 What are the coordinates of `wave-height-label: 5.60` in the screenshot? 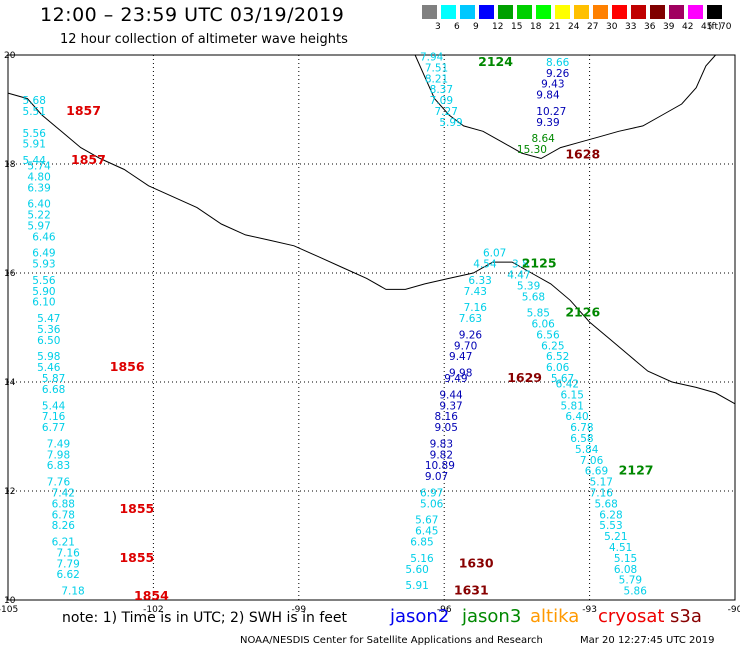 It's located at (416, 570).